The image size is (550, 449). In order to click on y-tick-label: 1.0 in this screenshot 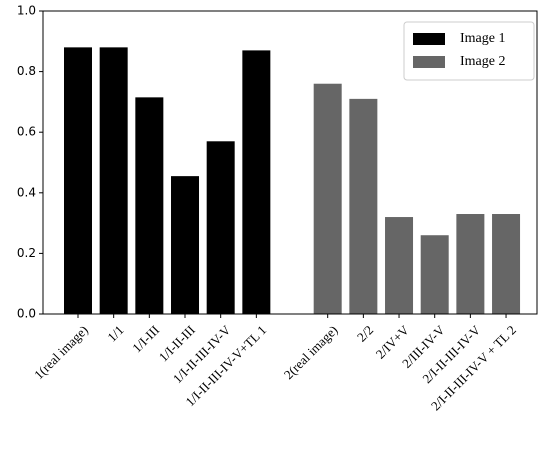, I will do `click(26, 11)`.